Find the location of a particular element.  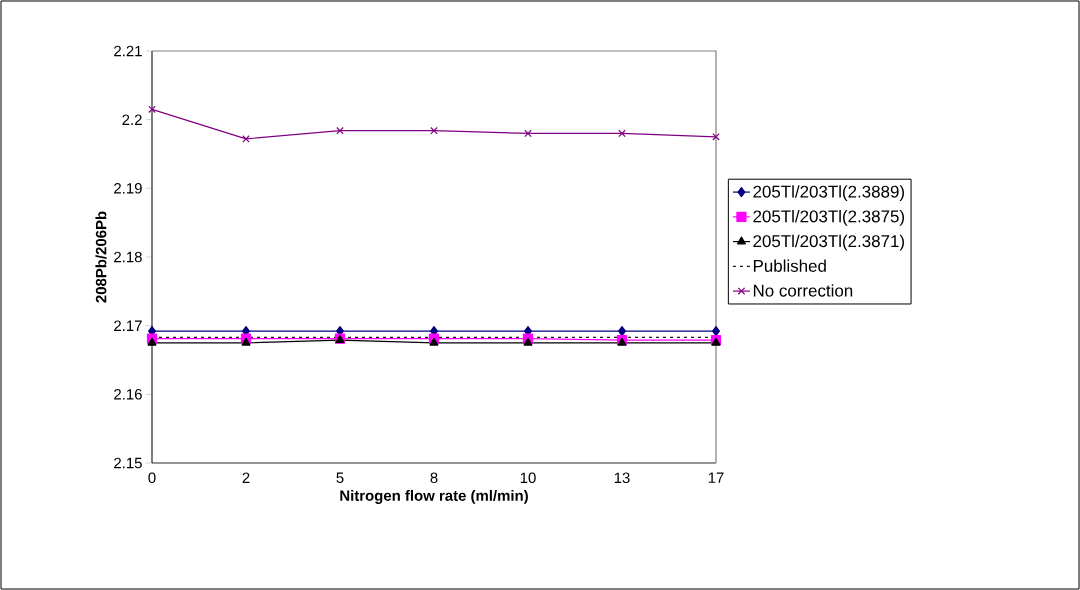

legend-label: 205Tl/203Tl(2.3871) is located at coordinates (828, 242).